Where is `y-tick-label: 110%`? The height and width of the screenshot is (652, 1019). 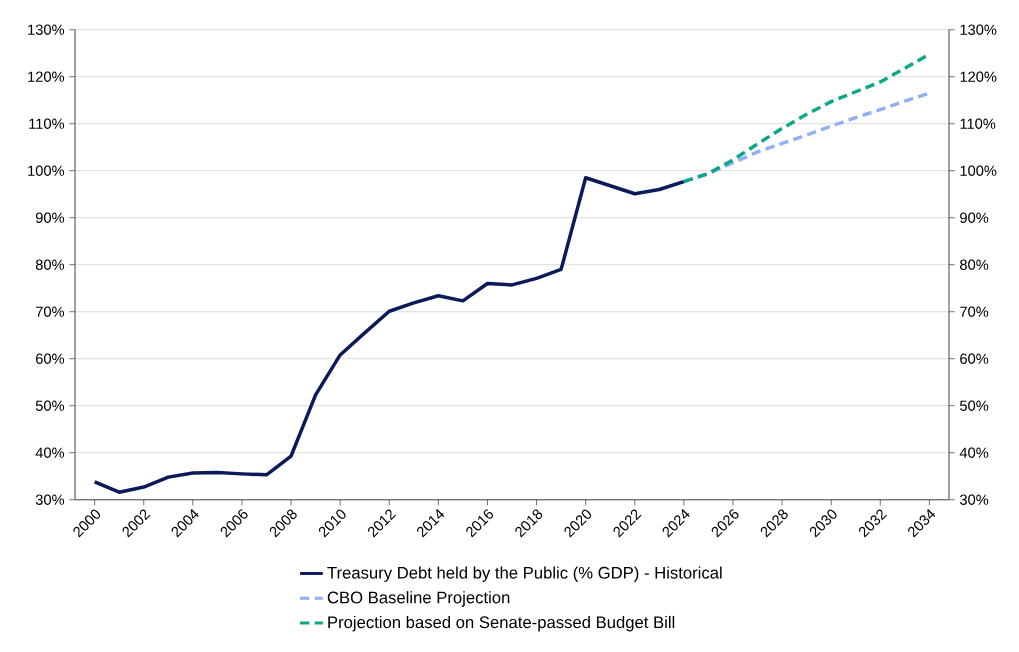 y-tick-label: 110% is located at coordinates (978, 123).